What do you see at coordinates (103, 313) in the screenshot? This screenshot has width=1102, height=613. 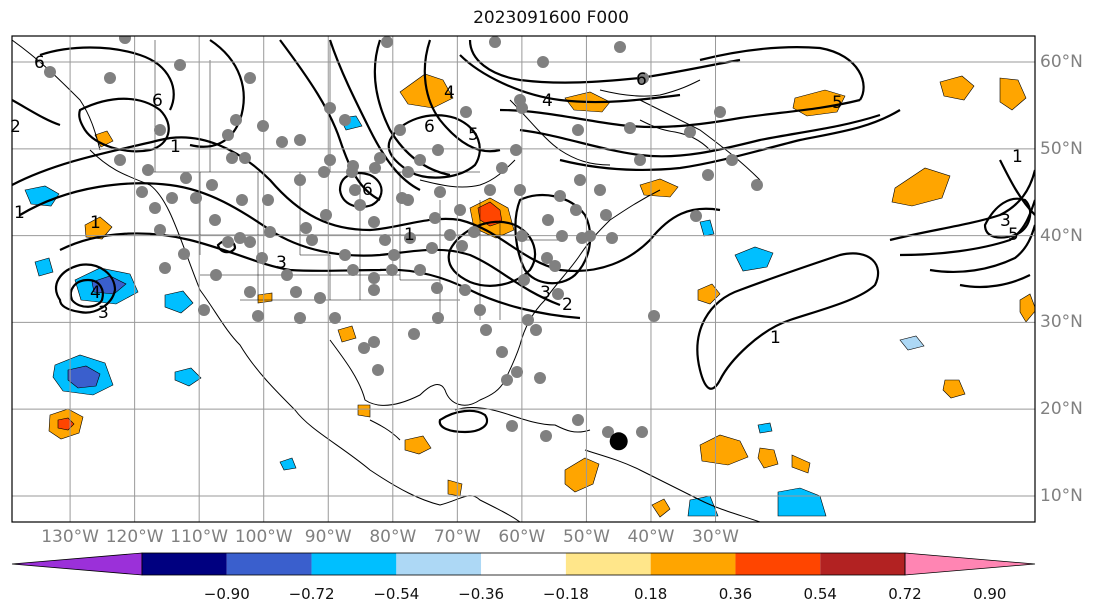 I see `contour-label: 3` at bounding box center [103, 313].